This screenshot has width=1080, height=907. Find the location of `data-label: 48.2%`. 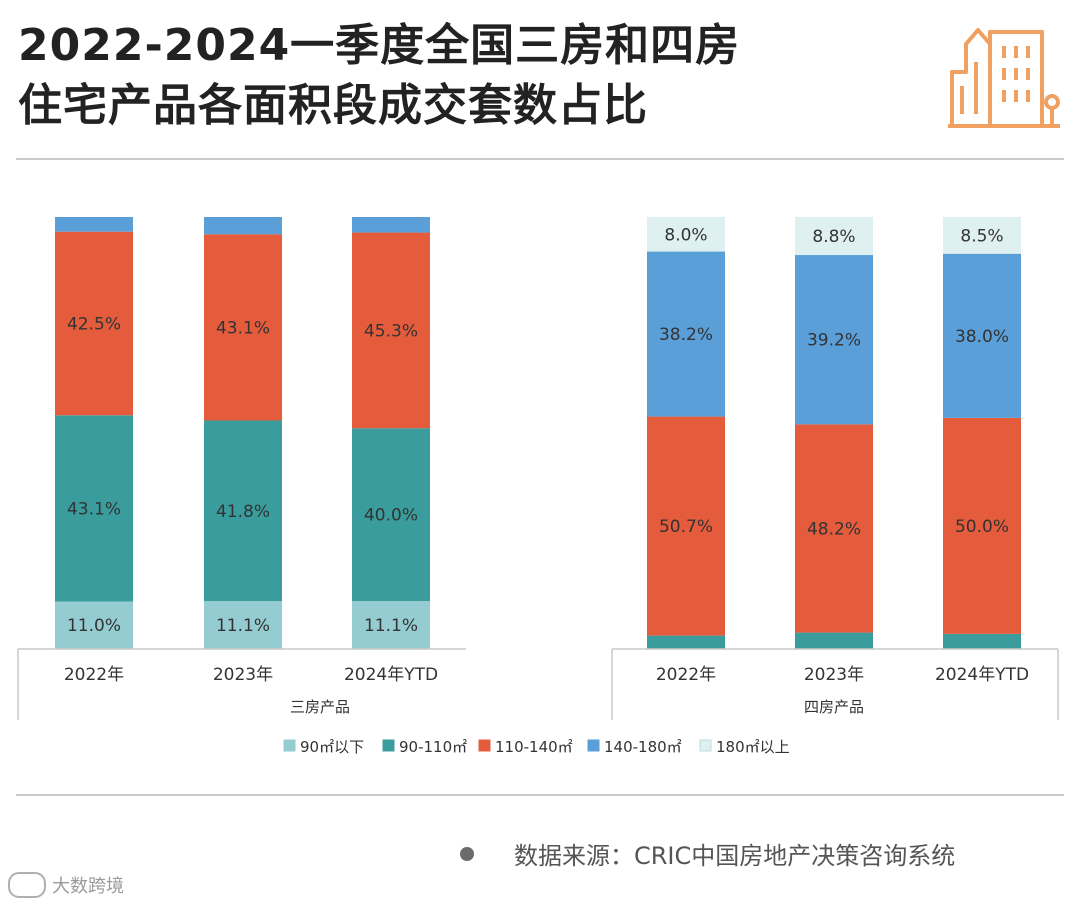

data-label: 48.2% is located at coordinates (834, 529).